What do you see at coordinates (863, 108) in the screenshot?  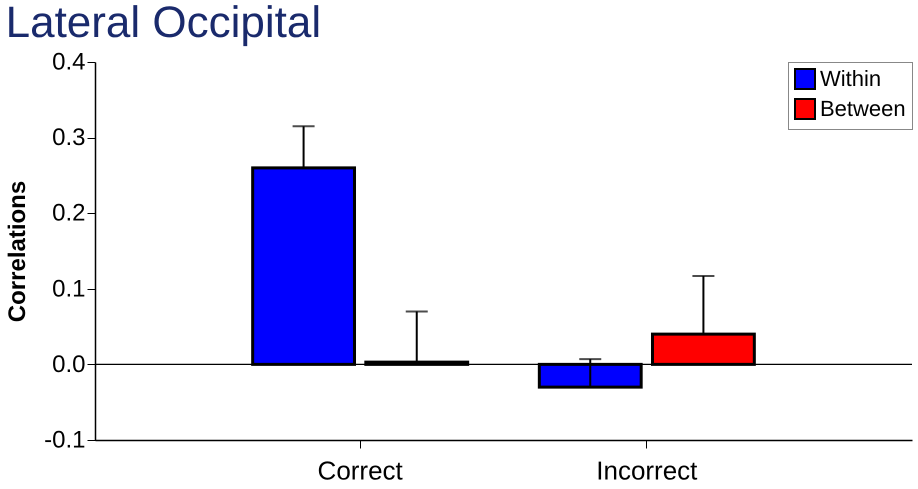 I see `legend-label: Between` at bounding box center [863, 108].